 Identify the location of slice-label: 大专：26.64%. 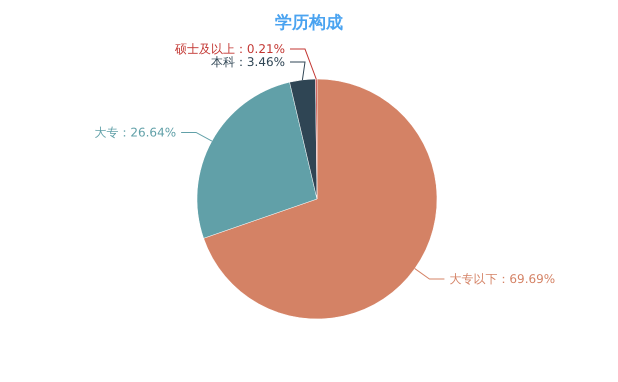
(135, 132).